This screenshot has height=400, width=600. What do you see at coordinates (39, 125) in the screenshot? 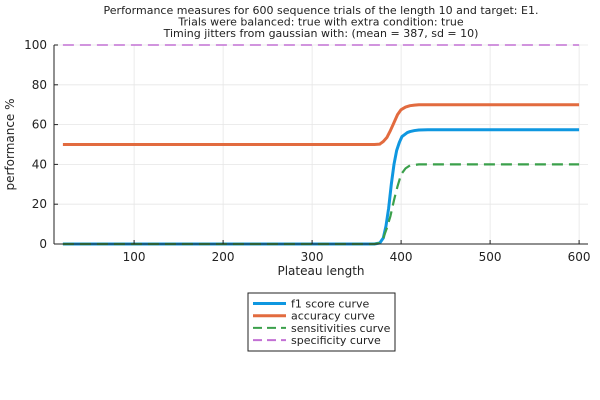
I see `y-tick-label: 60` at bounding box center [39, 125].